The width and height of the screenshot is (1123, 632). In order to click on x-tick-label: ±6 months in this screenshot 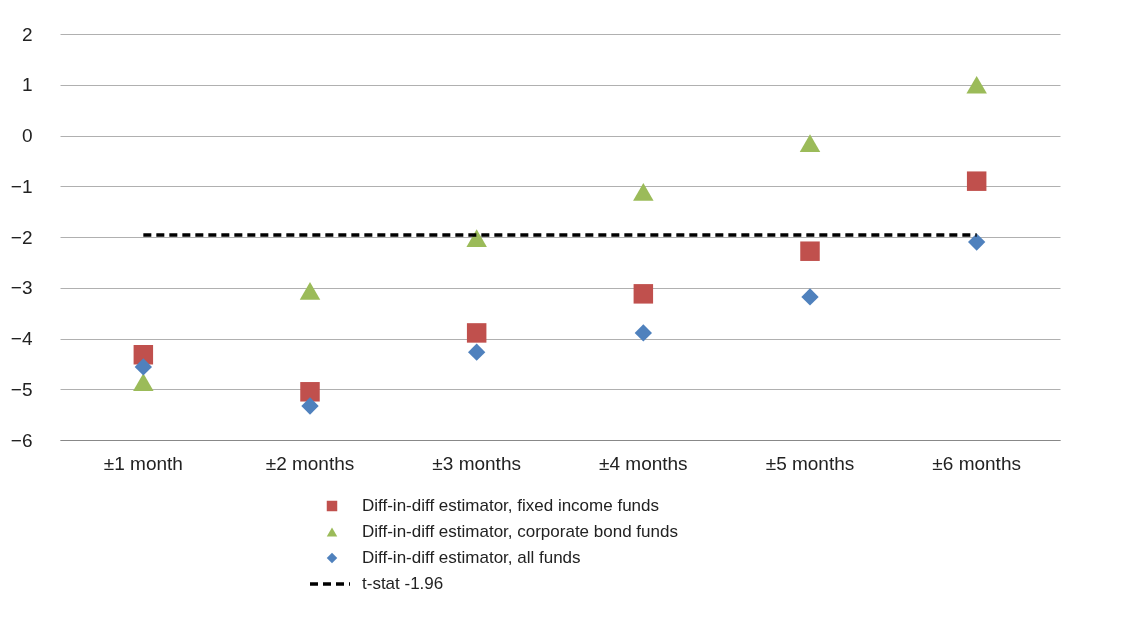, I will do `click(976, 463)`.